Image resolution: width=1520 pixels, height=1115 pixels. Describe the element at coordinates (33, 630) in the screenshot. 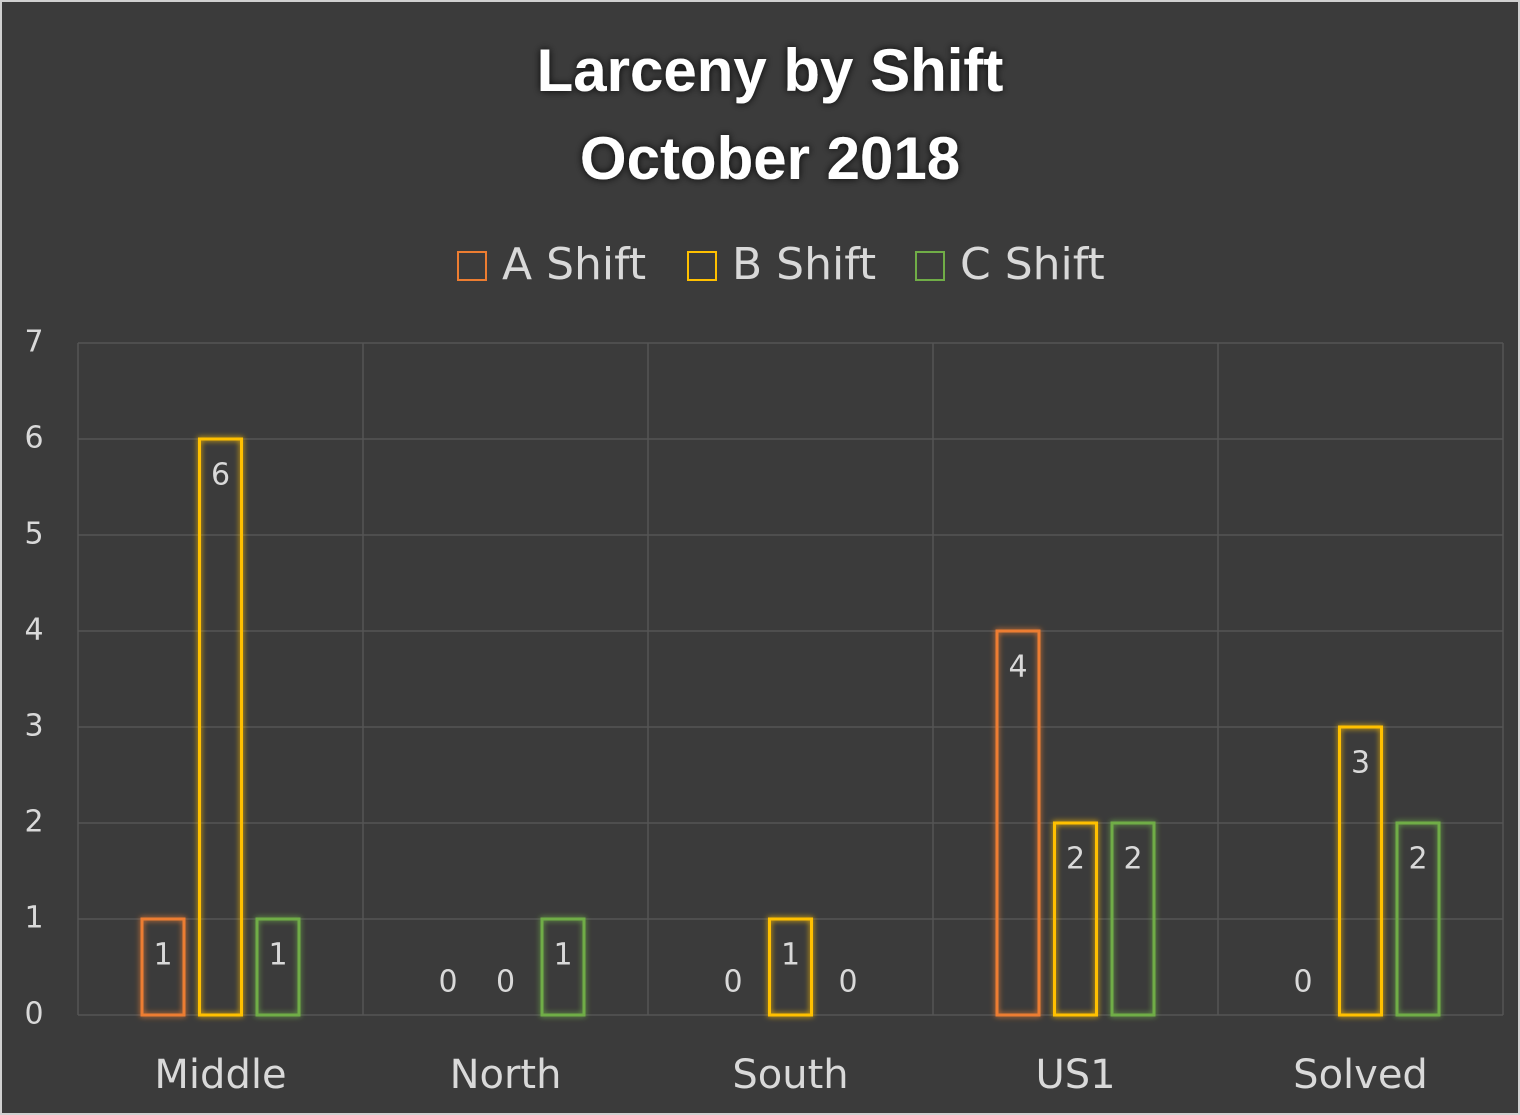

I see `y-tick-label: 4` at that location.